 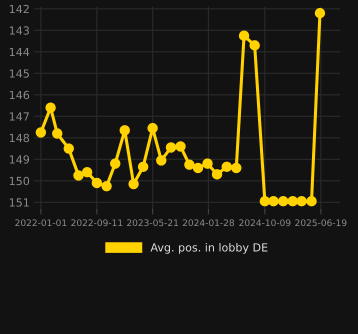 I want to click on y-tick-label: 144, so click(x=20, y=52).